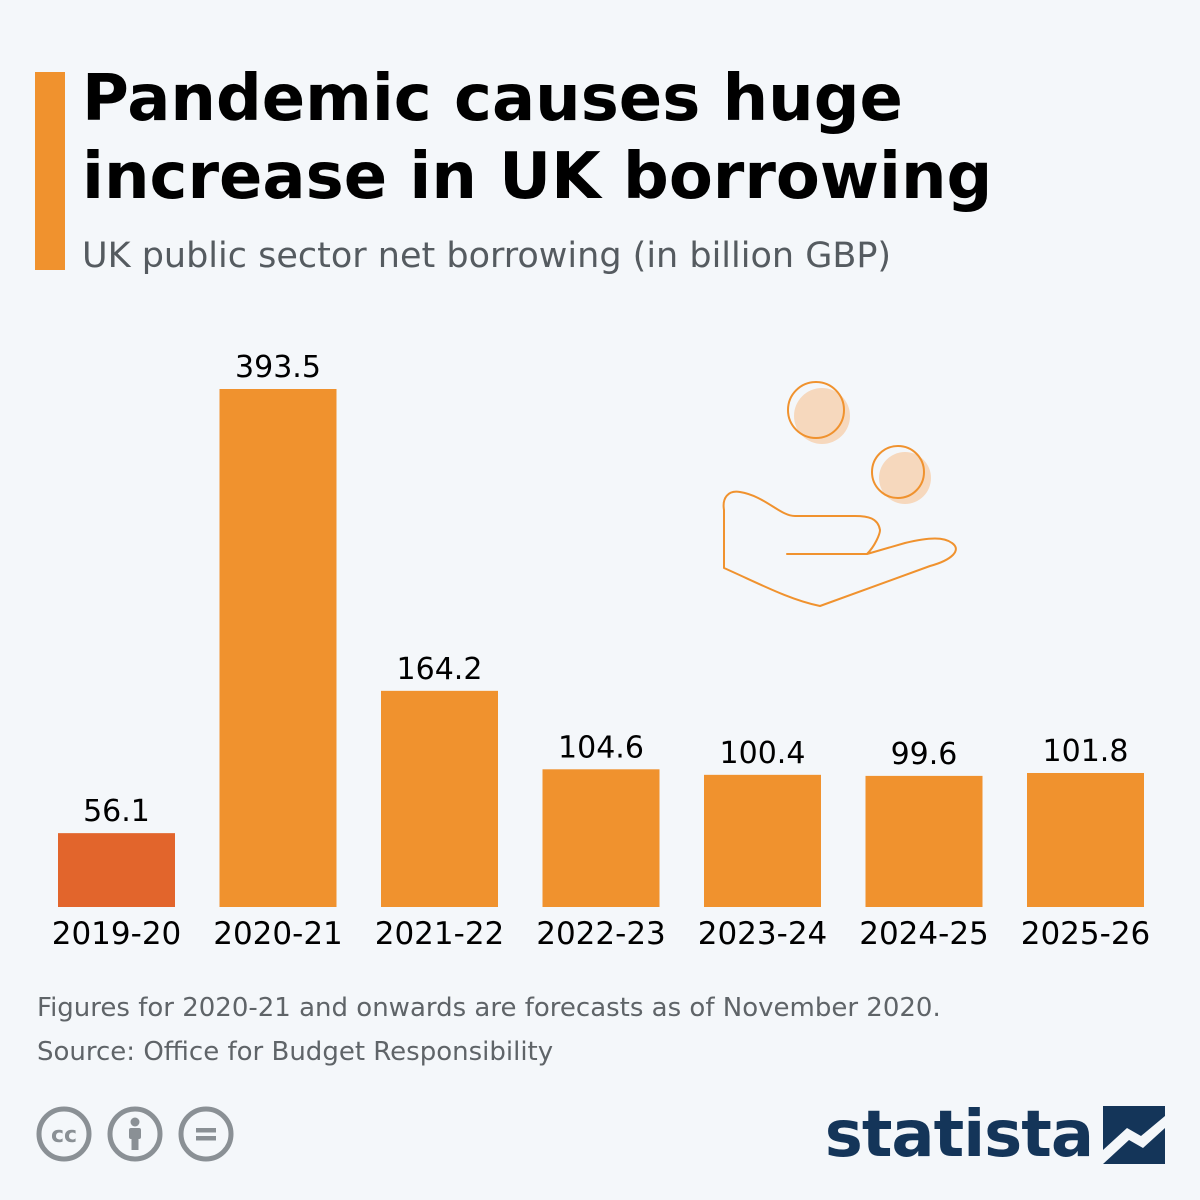  I want to click on value-label: 101.8, so click(1086, 751).